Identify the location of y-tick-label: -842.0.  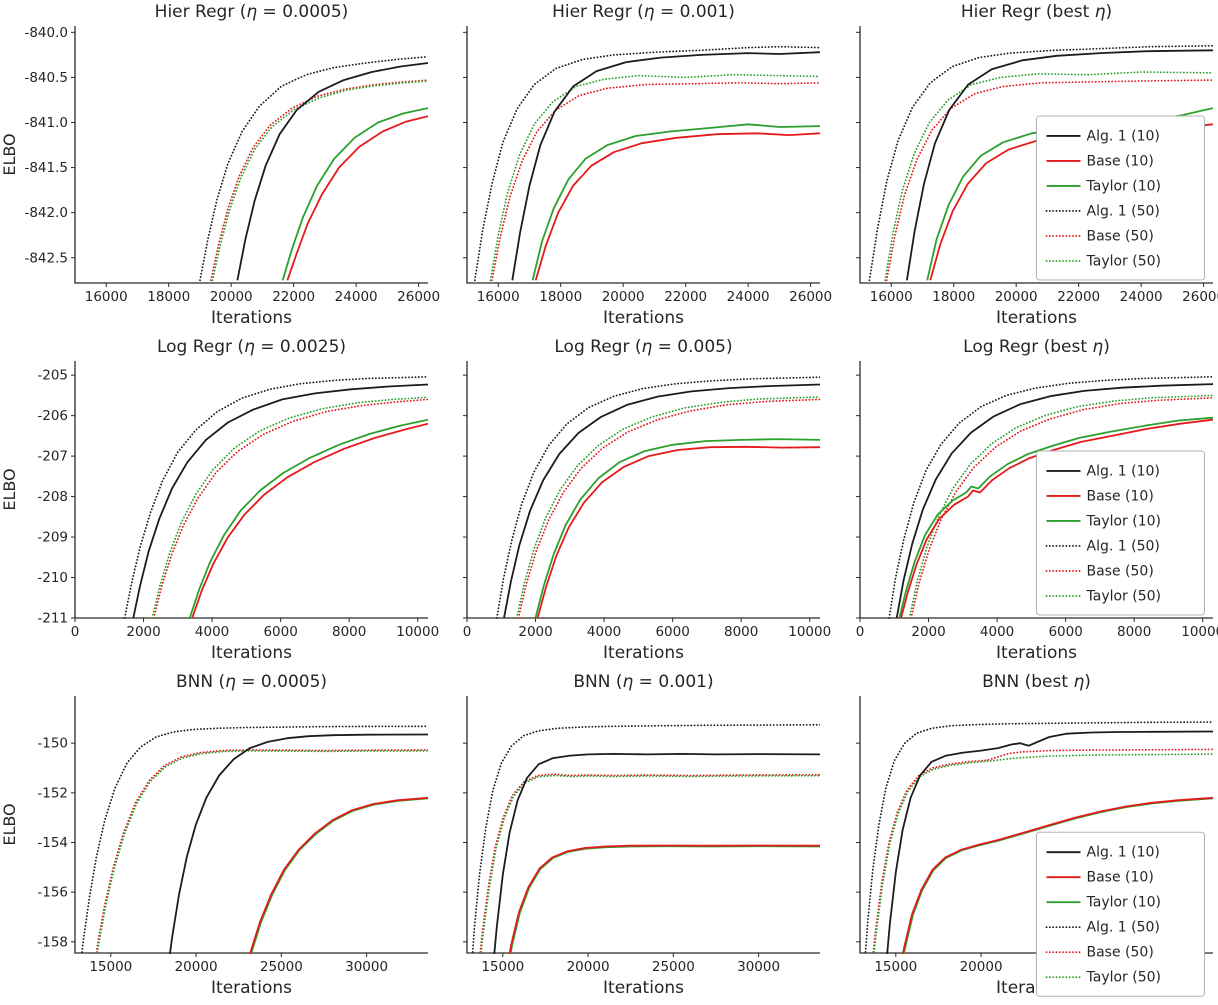
(46, 213).